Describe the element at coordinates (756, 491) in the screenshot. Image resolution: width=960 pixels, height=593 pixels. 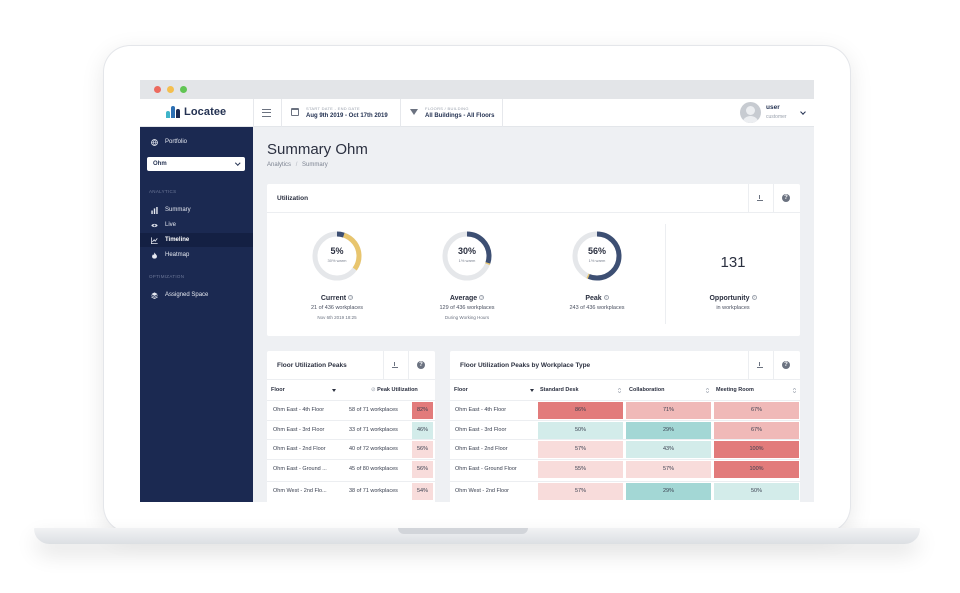
I see `meeting-cell: 50%` at that location.